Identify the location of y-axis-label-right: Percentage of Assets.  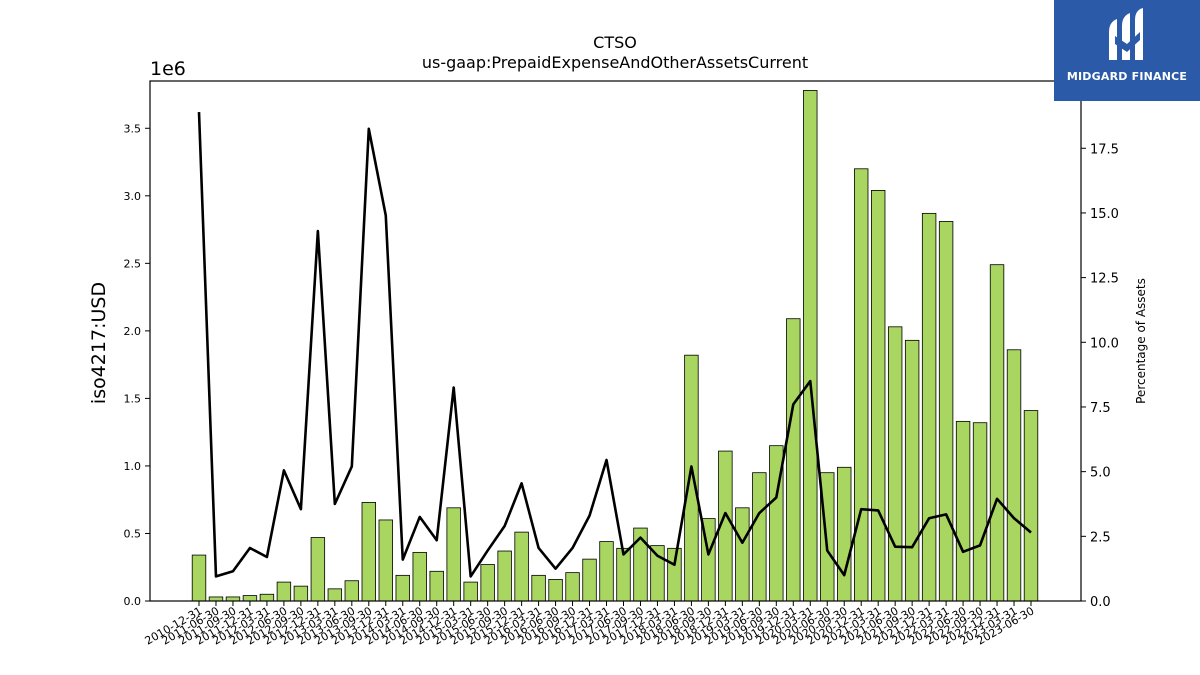
(1141, 341).